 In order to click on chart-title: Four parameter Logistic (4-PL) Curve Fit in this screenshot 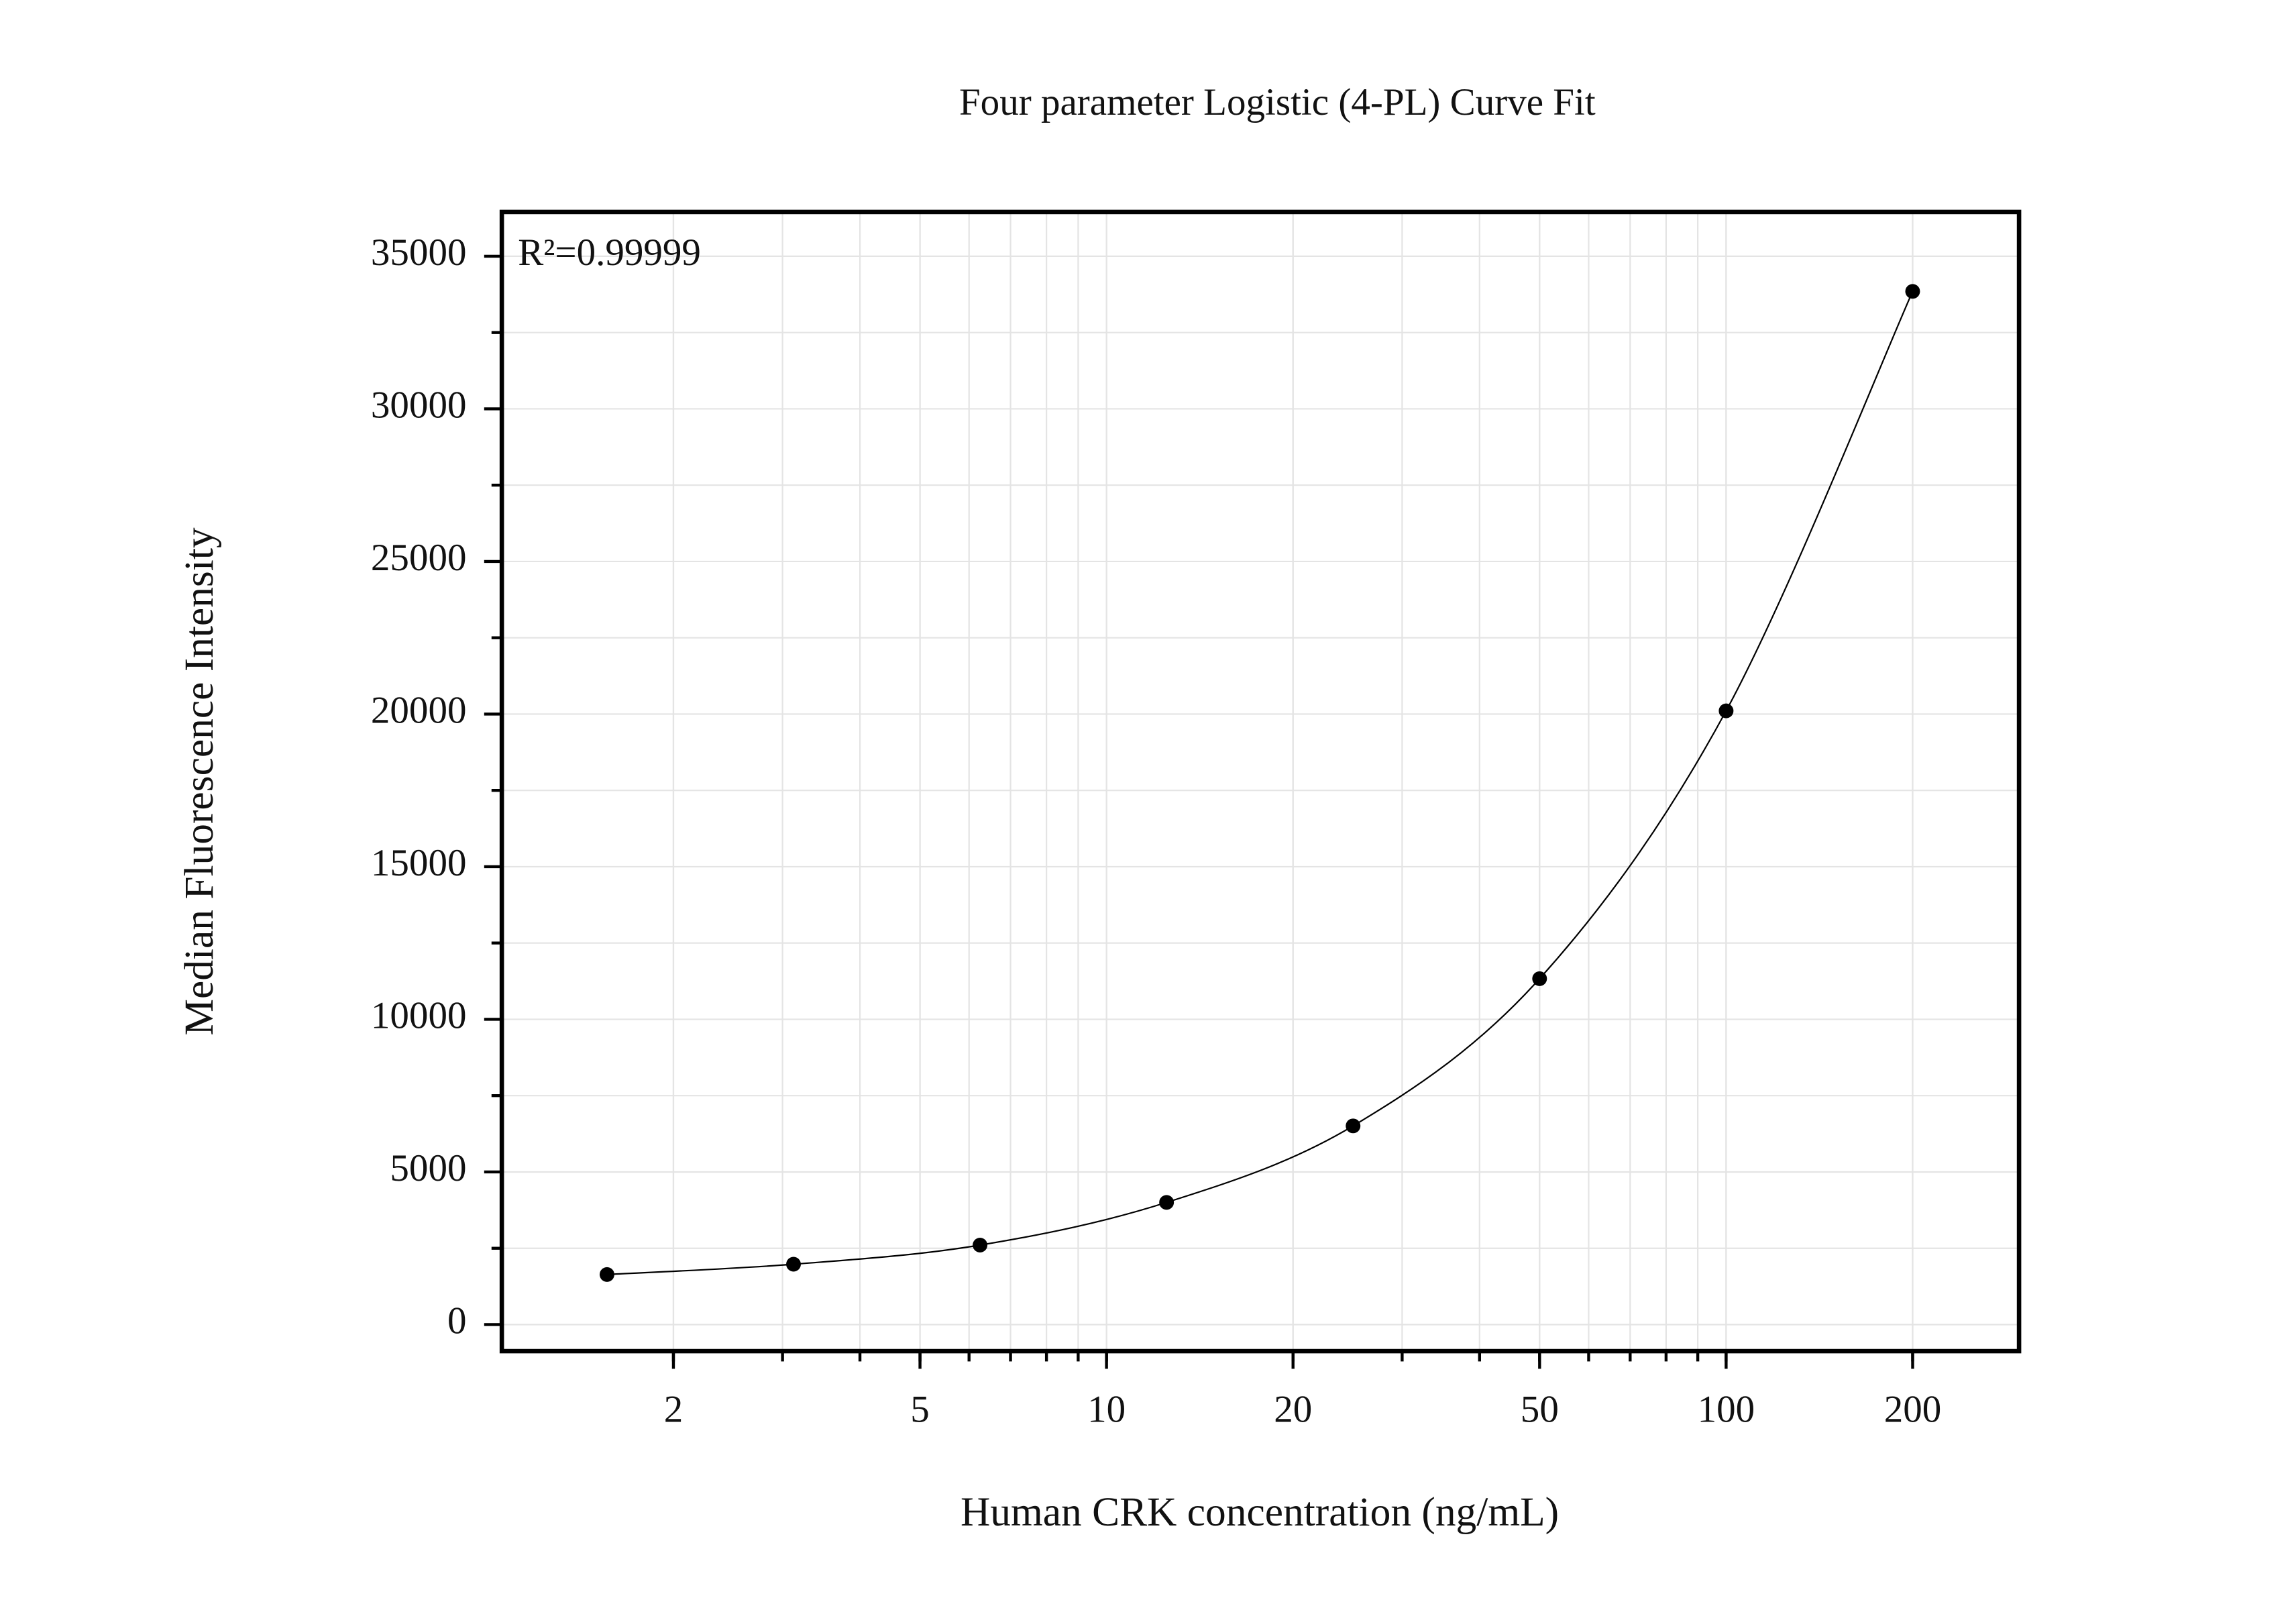, I will do `click(1277, 102)`.